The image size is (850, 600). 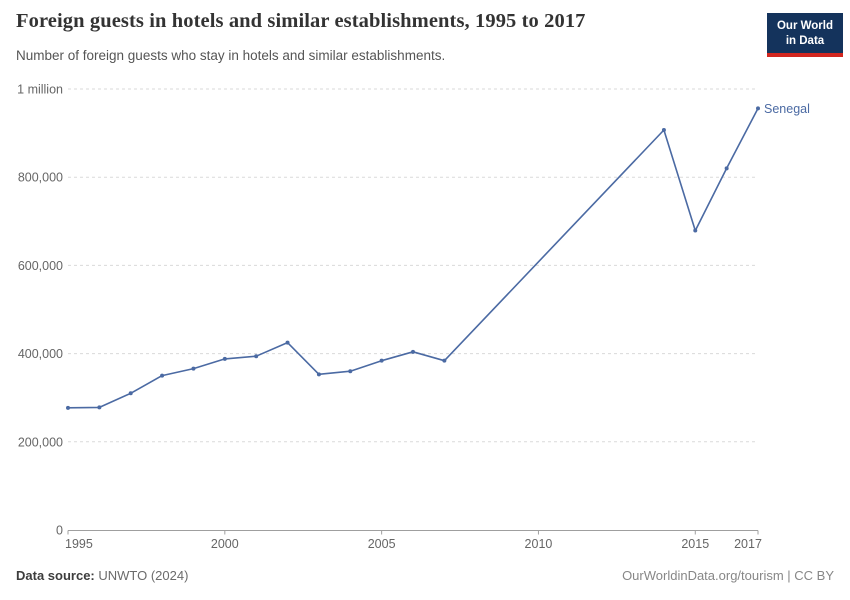 I want to click on y-tick-label: 800,000, so click(x=40, y=178).